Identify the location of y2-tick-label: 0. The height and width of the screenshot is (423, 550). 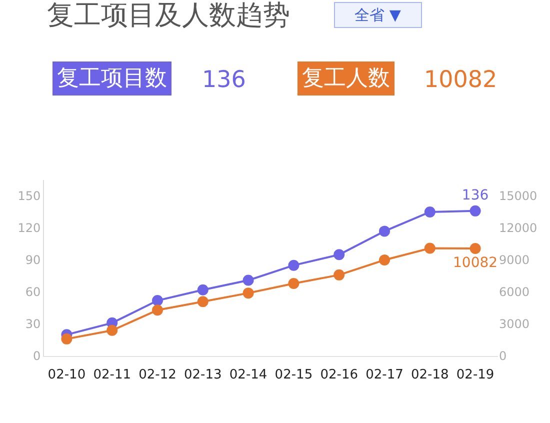
(503, 356).